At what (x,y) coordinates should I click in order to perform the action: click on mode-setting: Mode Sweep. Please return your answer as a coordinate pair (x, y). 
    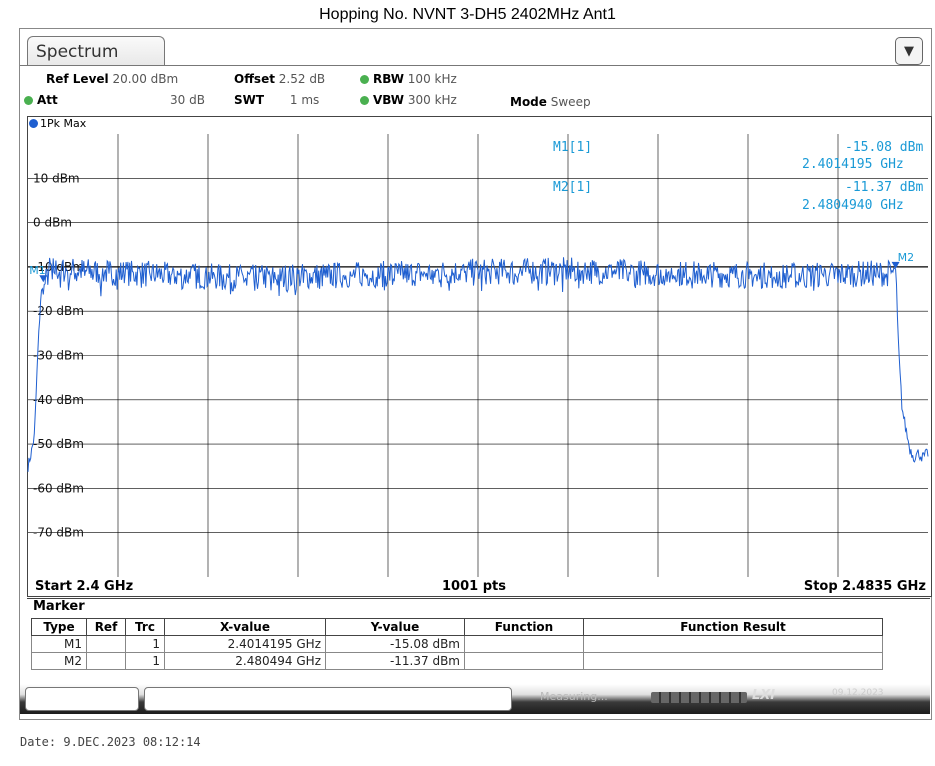
    Looking at the image, I should click on (550, 102).